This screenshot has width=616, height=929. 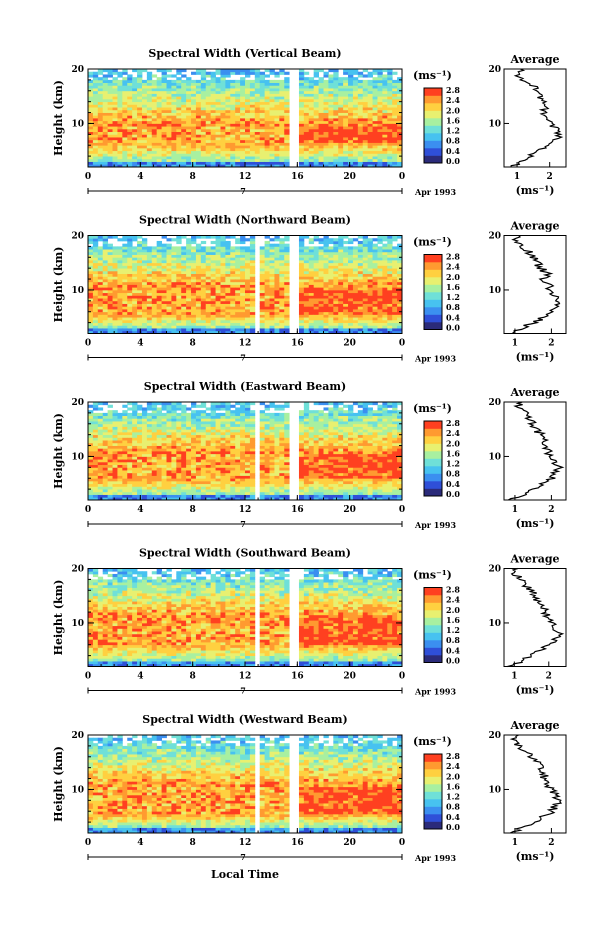 What do you see at coordinates (433, 125) in the screenshot?
I see `colorbar-frame` at bounding box center [433, 125].